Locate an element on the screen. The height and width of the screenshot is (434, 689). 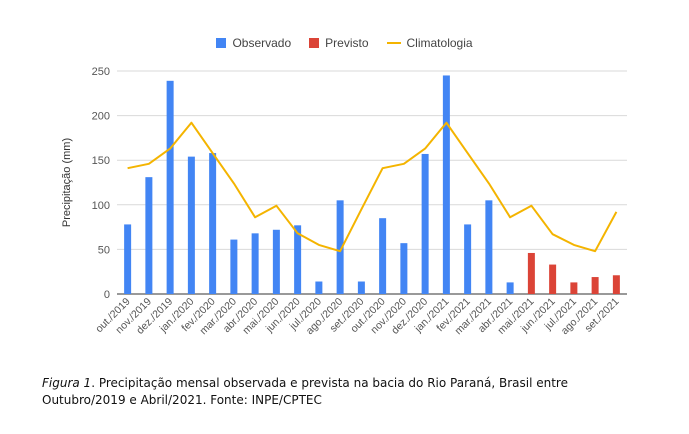
chart-legend: Observado Previsto Climatologia is located at coordinates (344, 43).